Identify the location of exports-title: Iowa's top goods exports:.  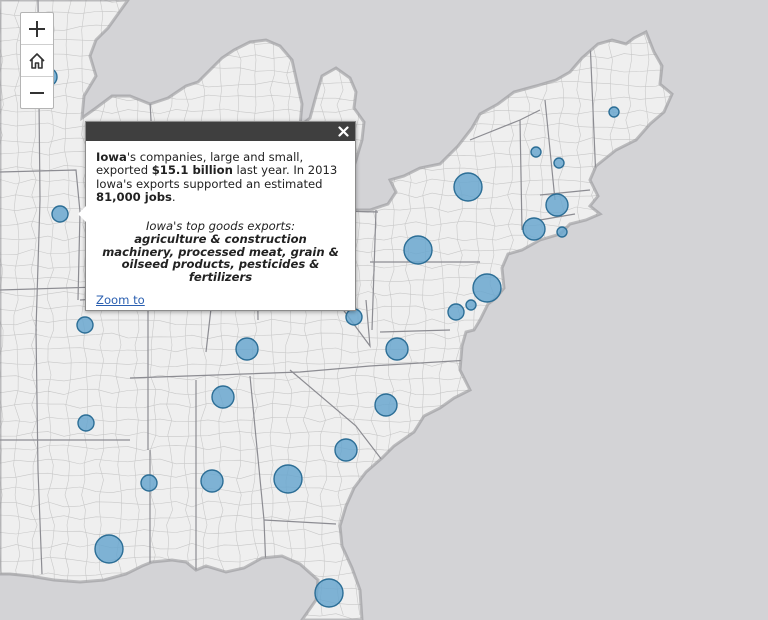
(220, 225).